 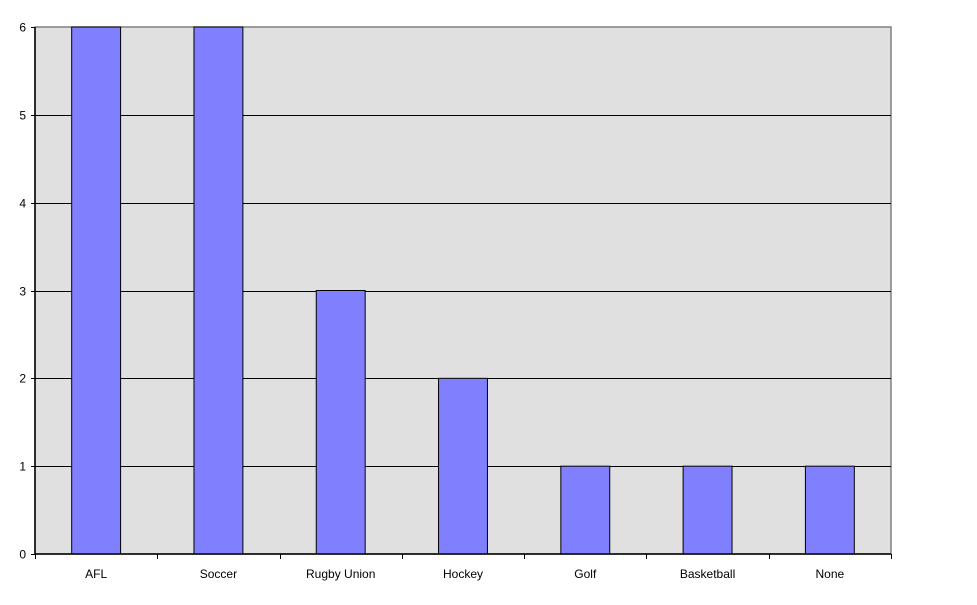 I want to click on x-tick-label: Soccer, so click(x=218, y=574).